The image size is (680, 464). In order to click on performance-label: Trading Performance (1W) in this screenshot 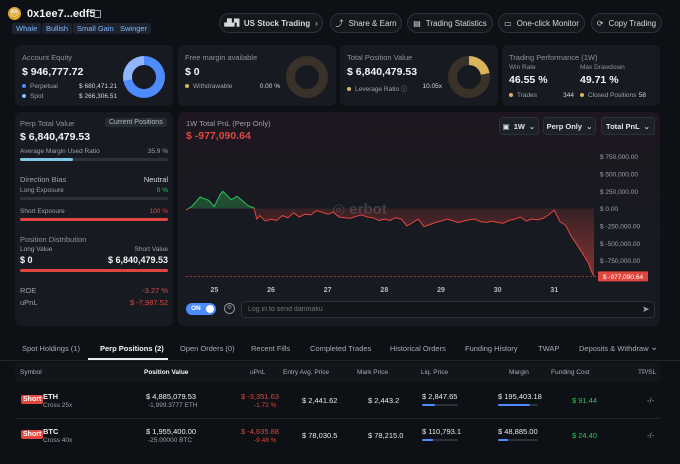, I will do `click(553, 57)`.